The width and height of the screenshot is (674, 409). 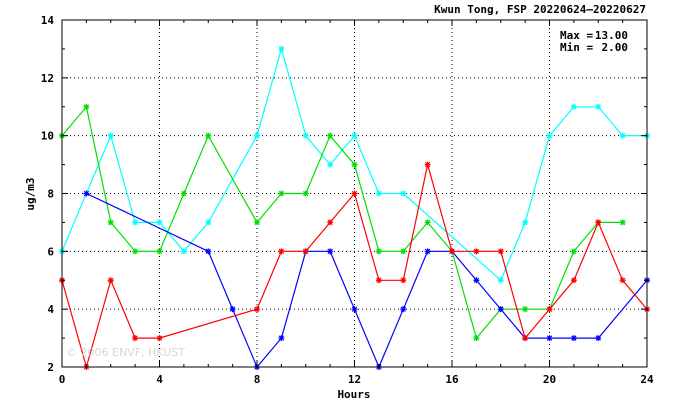 I want to click on x-tick-label: 12, so click(x=354, y=379).